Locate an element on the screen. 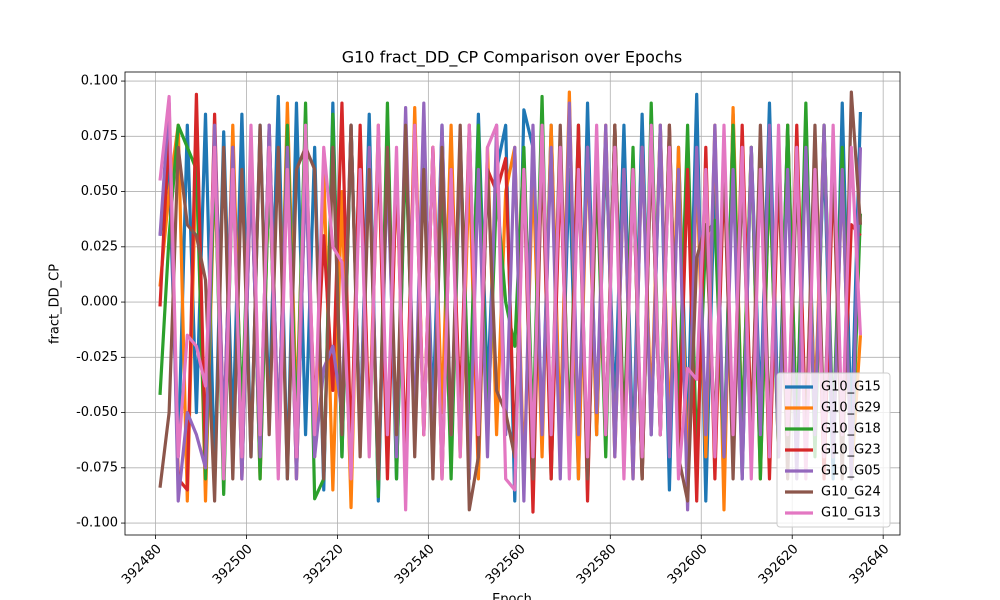  y-tick-label: 0.100 is located at coordinates (99, 81).